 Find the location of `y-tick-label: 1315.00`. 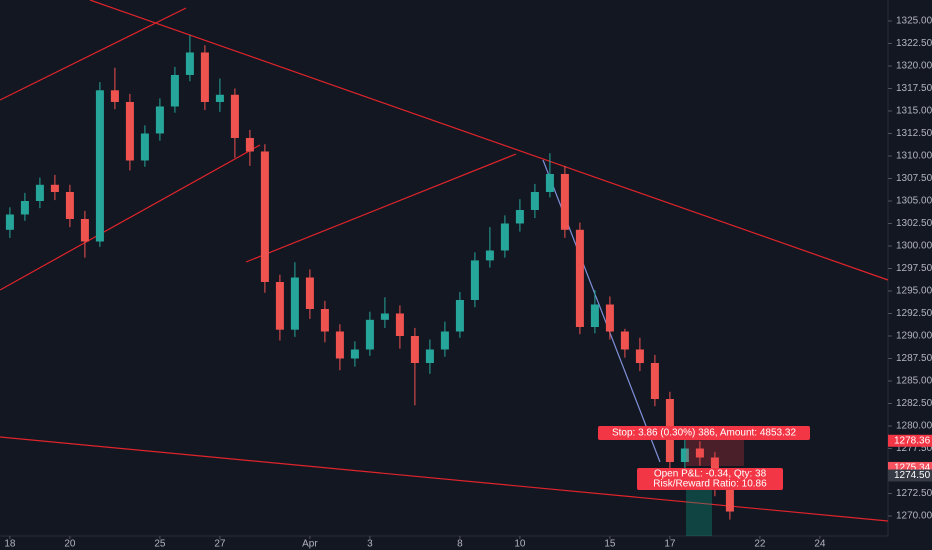

y-tick-label: 1315.00 is located at coordinates (914, 111).